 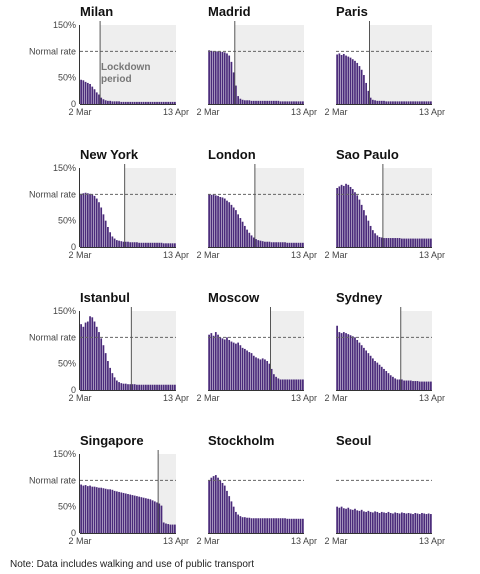 I want to click on y-tick-label: Normal rate, so click(x=52, y=337).